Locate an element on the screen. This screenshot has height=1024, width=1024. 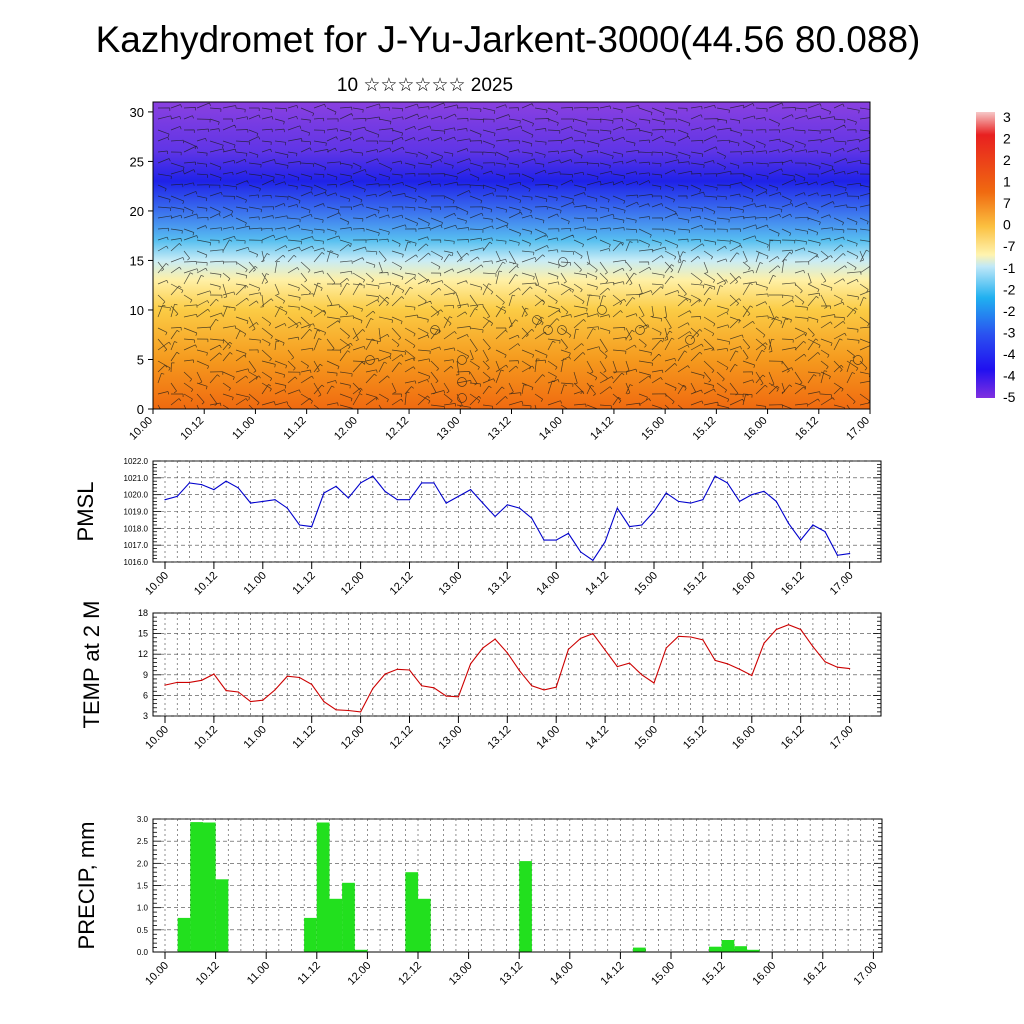
xtick-label: 13.00 is located at coordinates (461, 974).